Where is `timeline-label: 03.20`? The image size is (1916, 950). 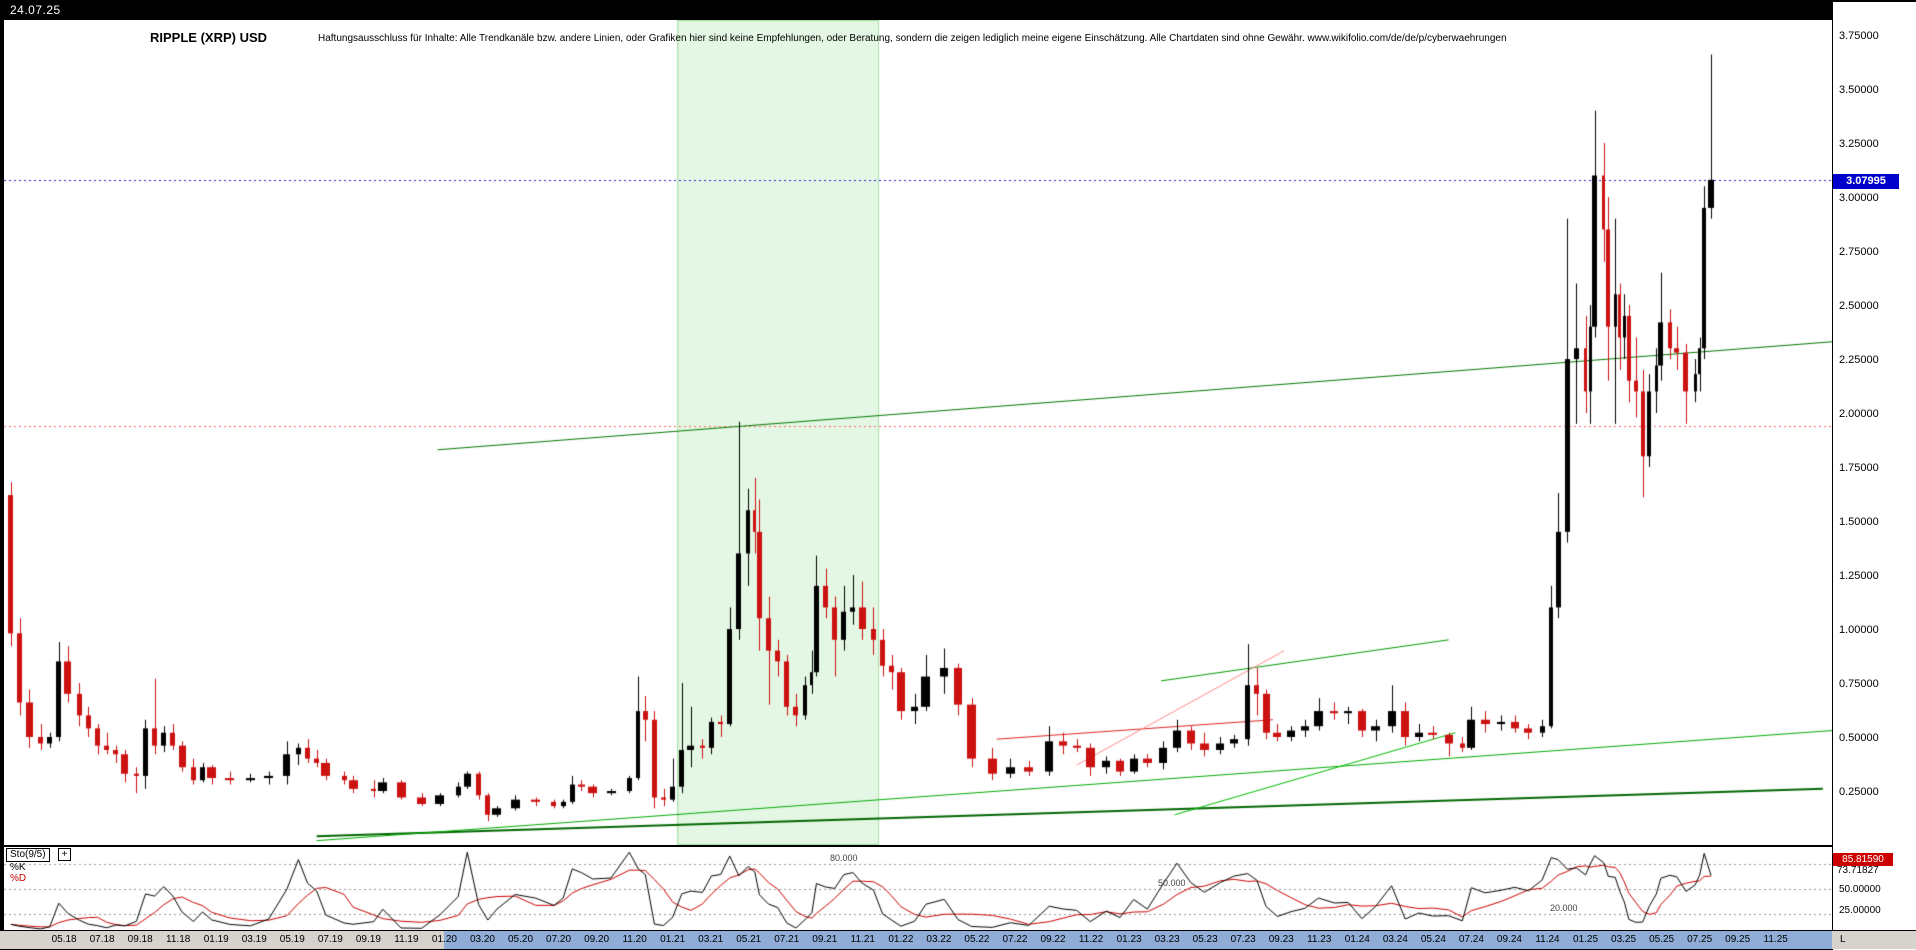
timeline-label: 03.20 is located at coordinates (482, 939).